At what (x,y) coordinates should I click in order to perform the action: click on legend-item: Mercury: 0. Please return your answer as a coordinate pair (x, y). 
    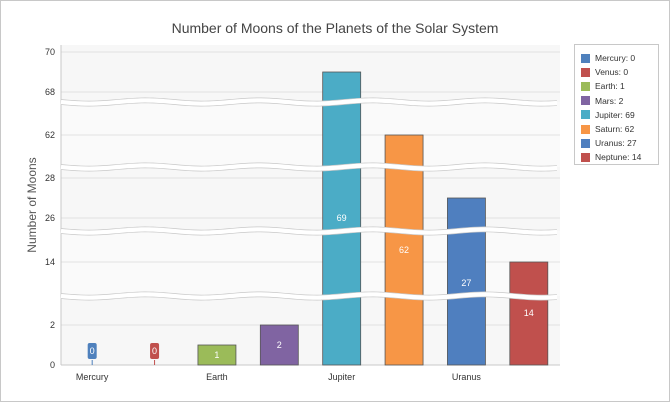
    Looking at the image, I should click on (619, 58).